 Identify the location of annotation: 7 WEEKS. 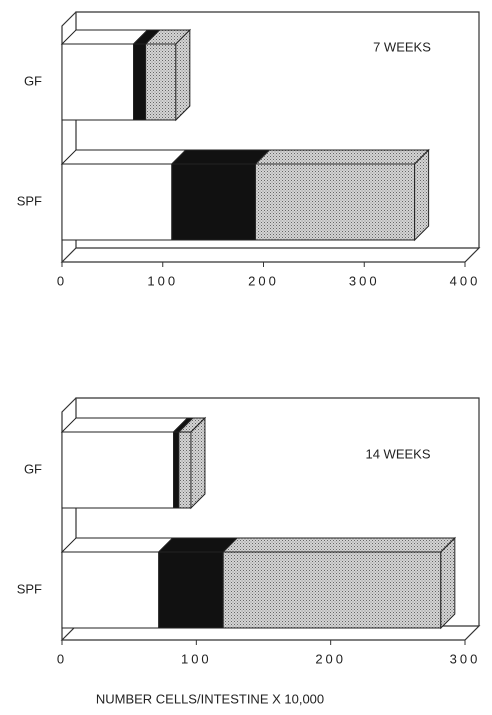
(402, 46).